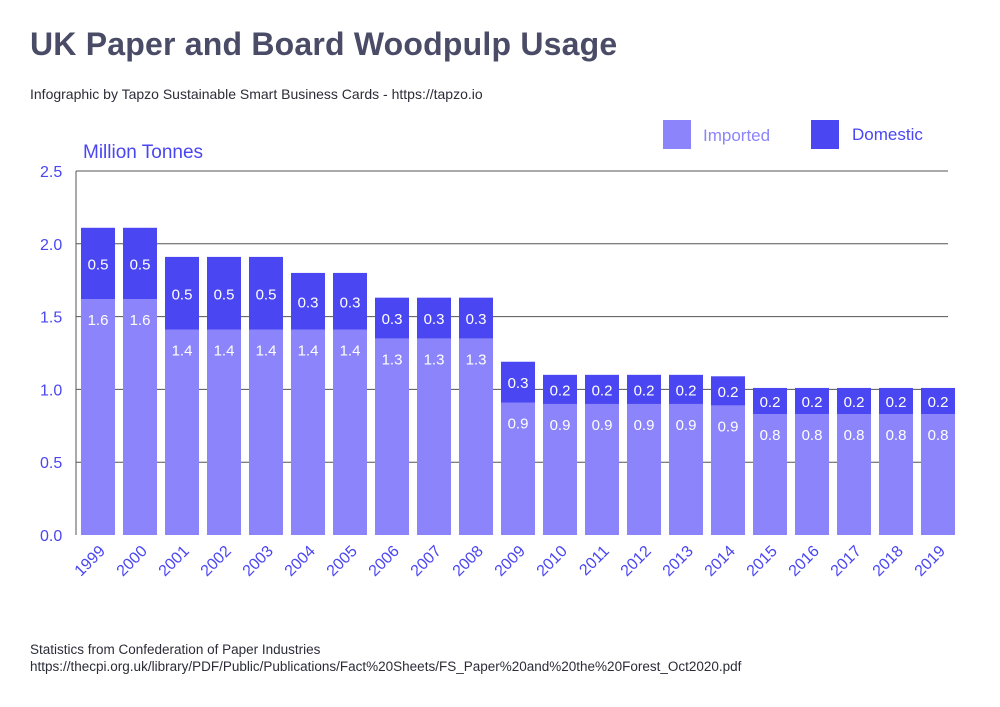 Image resolution: width=1000 pixels, height=707 pixels. Describe the element at coordinates (324, 44) in the screenshot. I see `page-title: UK Paper and Board Woodpulp Usage` at that location.